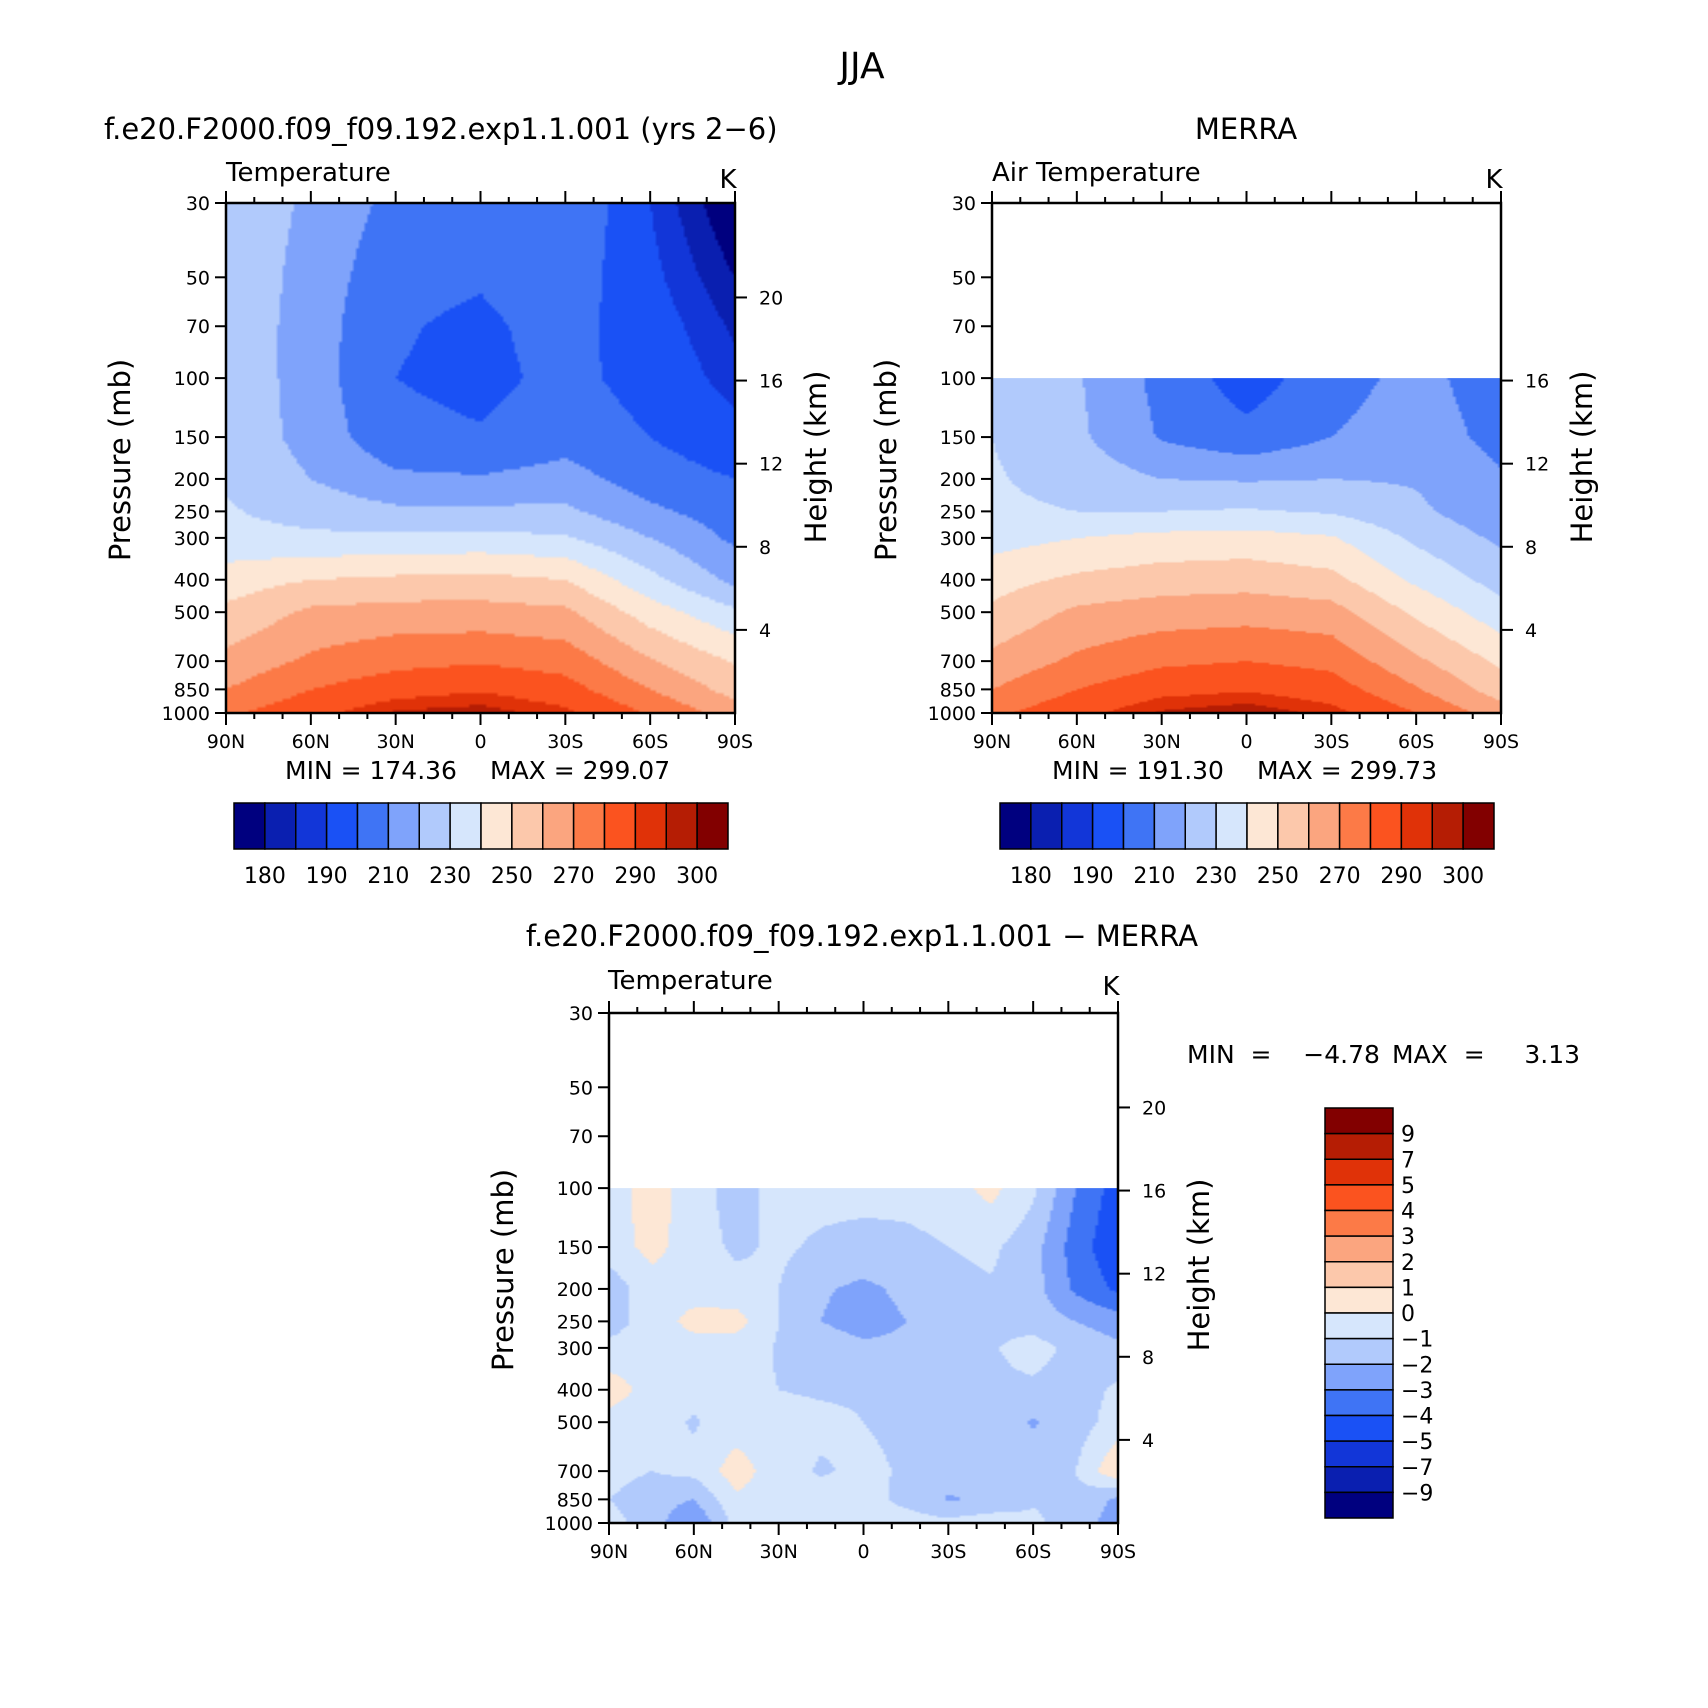 The height and width of the screenshot is (1708, 1708). What do you see at coordinates (861, 66) in the screenshot?
I see `figure-title: JJA` at bounding box center [861, 66].